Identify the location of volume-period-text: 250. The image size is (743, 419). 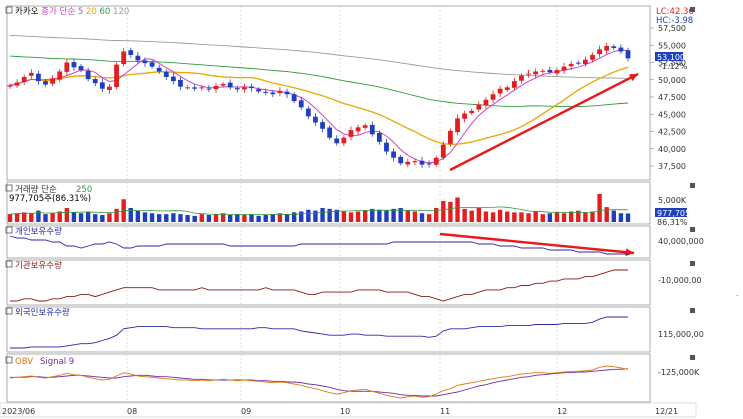
(84, 190).